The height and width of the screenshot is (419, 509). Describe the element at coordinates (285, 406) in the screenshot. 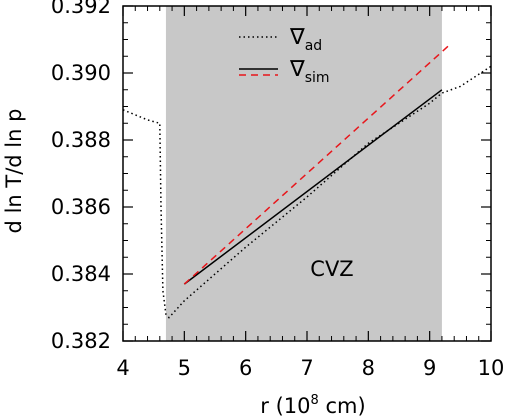

I see `x-axis-title-main: r (10` at that location.